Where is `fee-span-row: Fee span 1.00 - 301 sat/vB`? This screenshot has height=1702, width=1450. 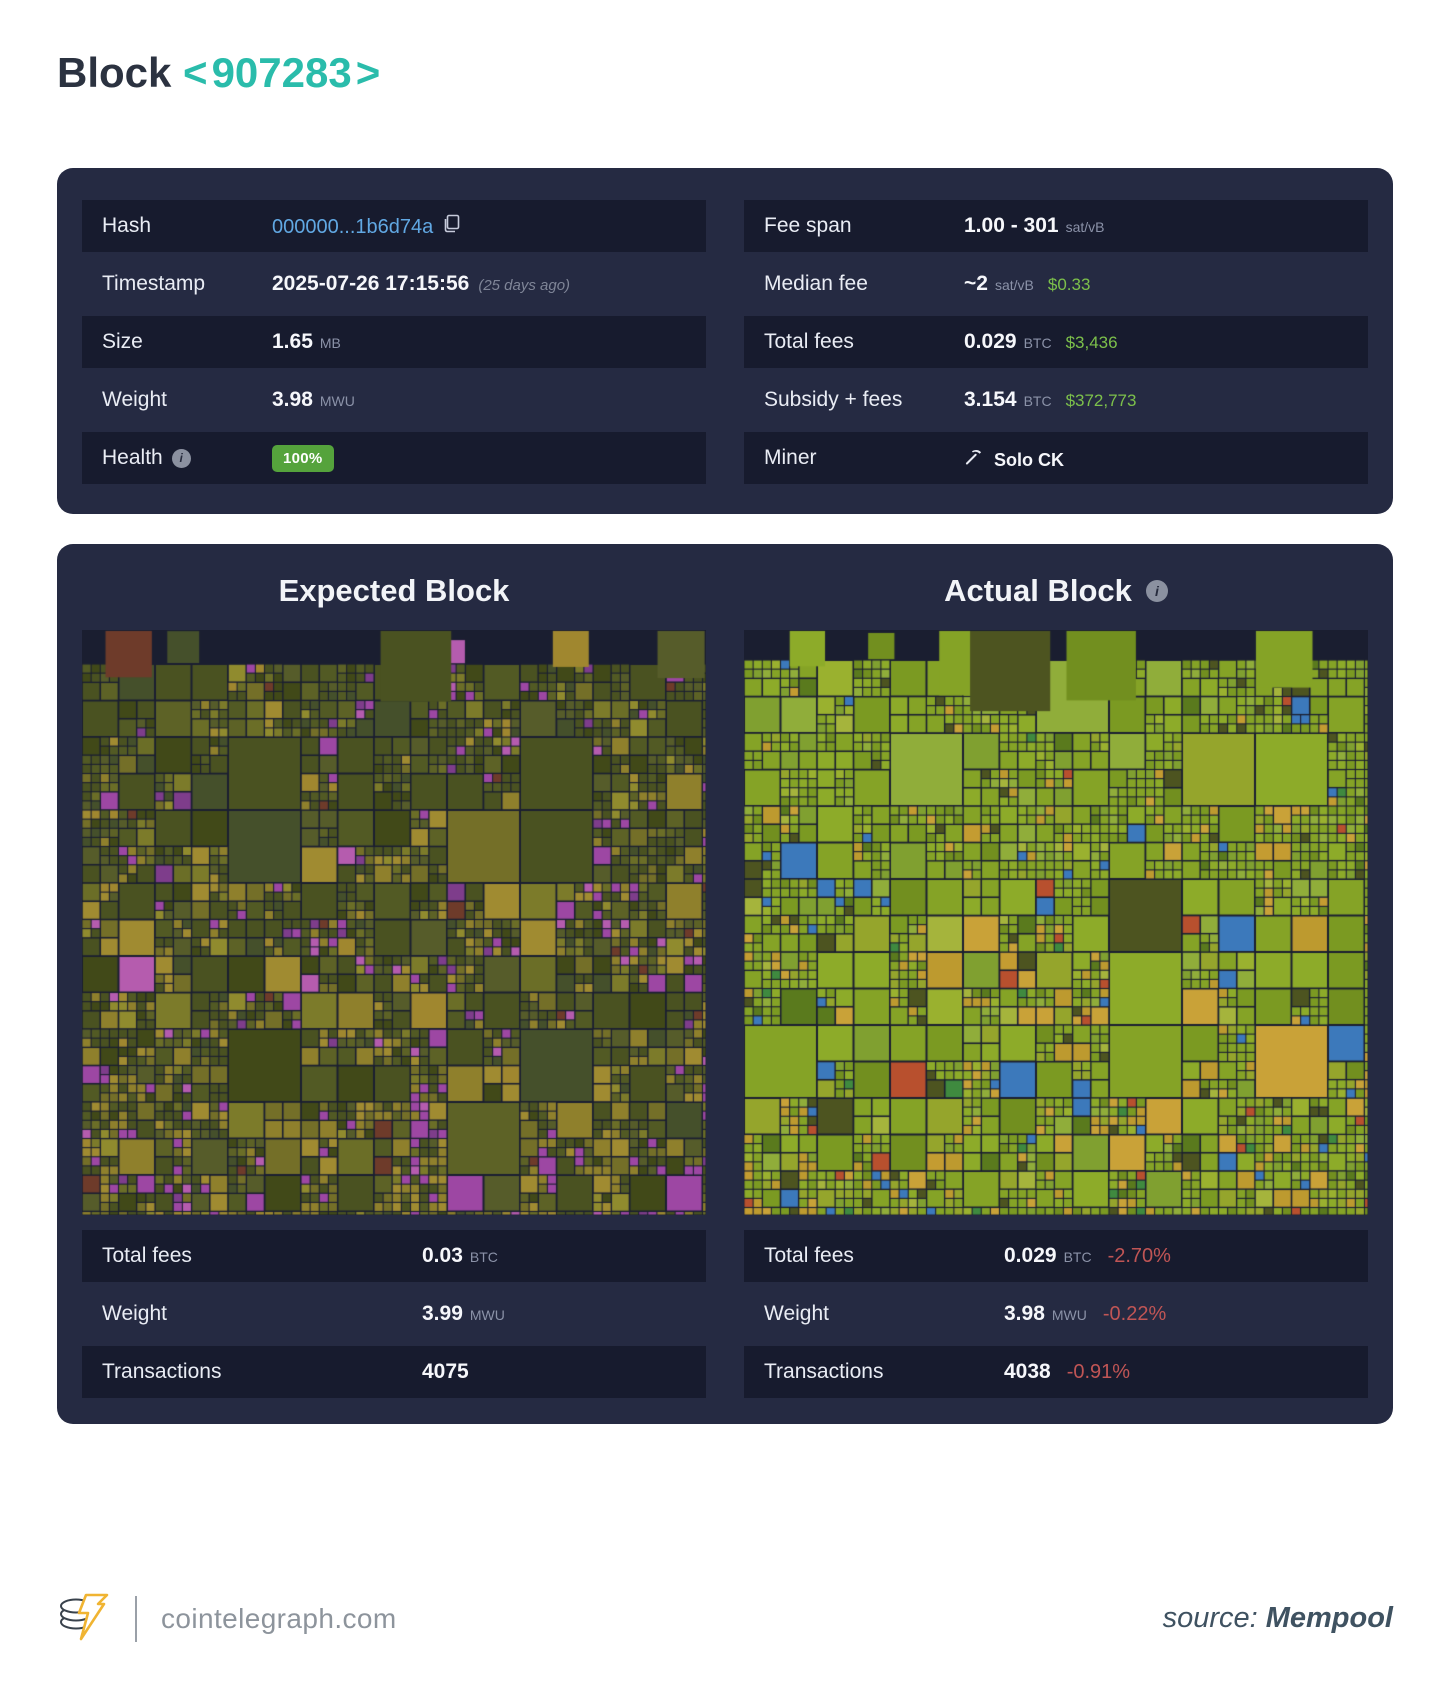
fee-span-row: Fee span 1.00 - 301 sat/vB is located at coordinates (1056, 226).